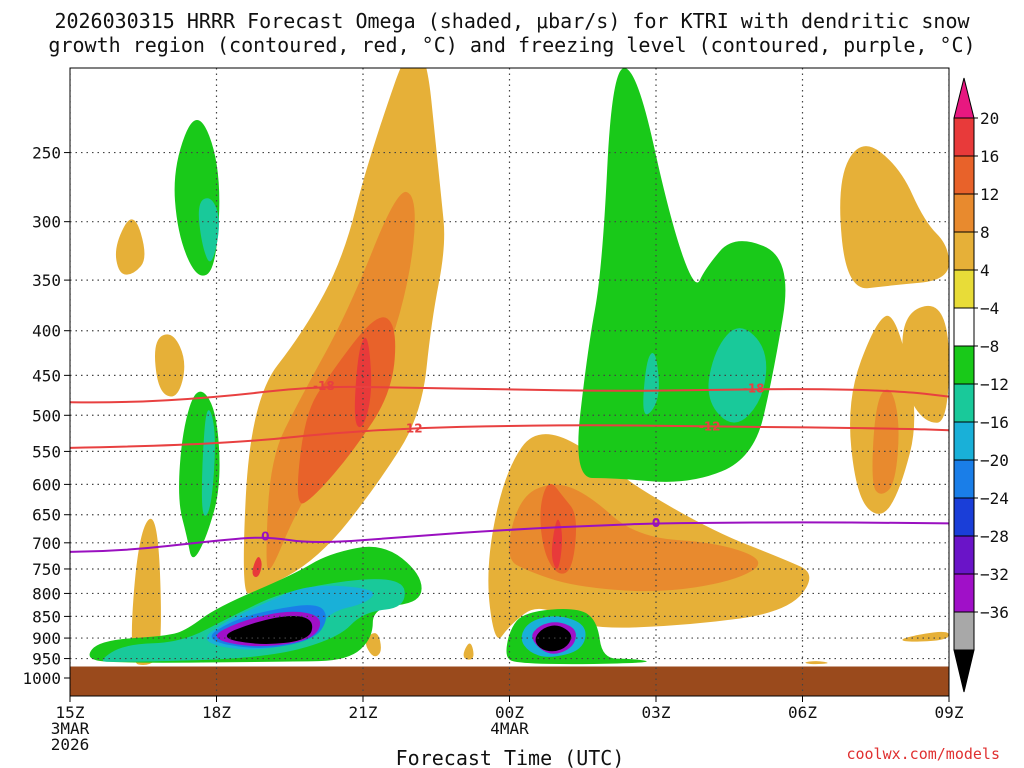 This screenshot has height=768, width=1024. Describe the element at coordinates (989, 194) in the screenshot. I see `colorbar-label-2: 12` at that location.